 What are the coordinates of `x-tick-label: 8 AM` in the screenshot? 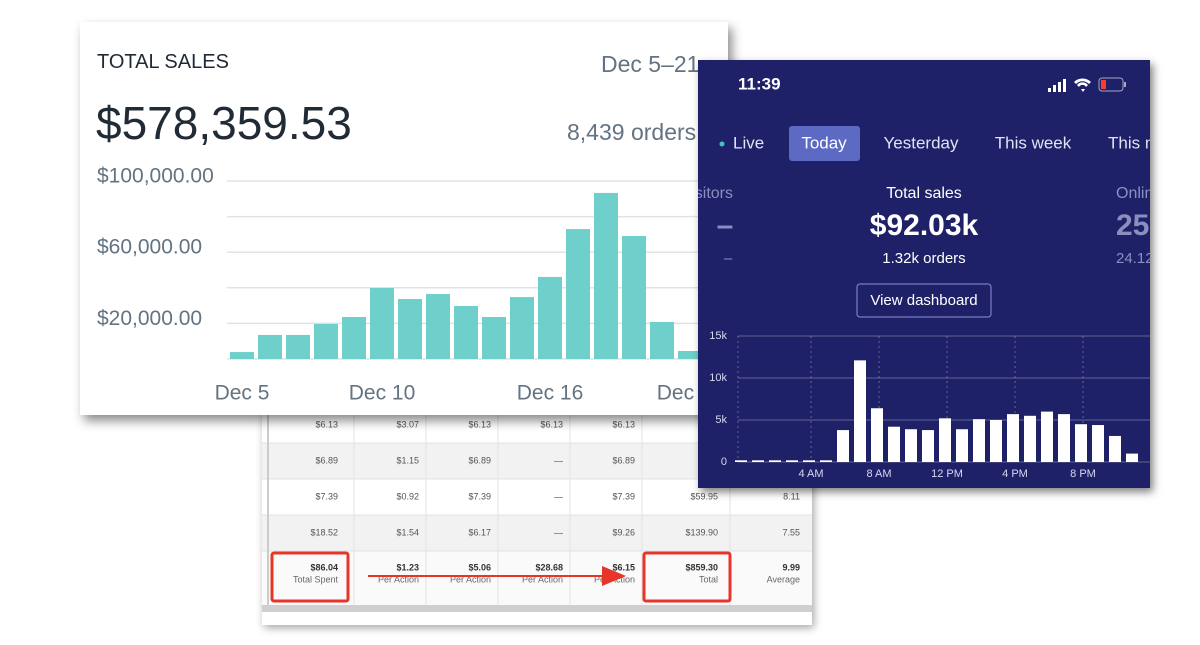 It's located at (878, 474).